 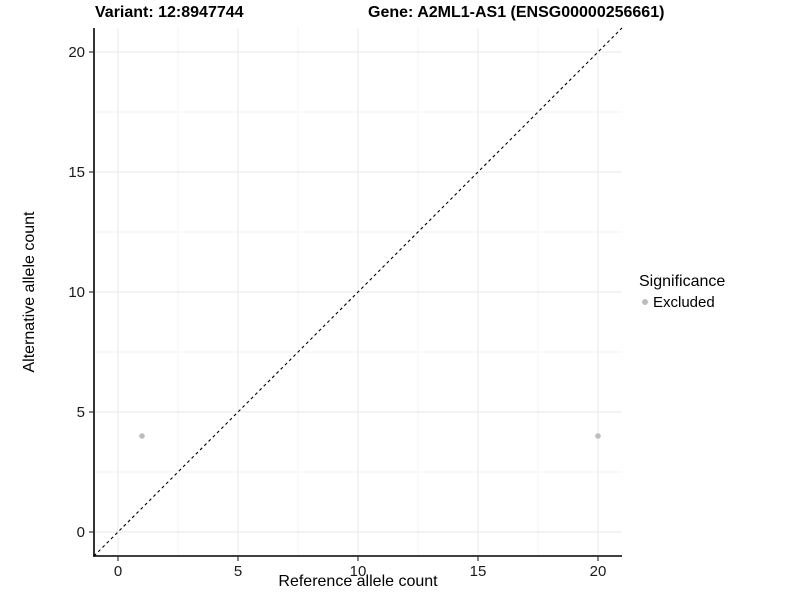 I want to click on y-tick-label: 0, so click(x=81, y=532).